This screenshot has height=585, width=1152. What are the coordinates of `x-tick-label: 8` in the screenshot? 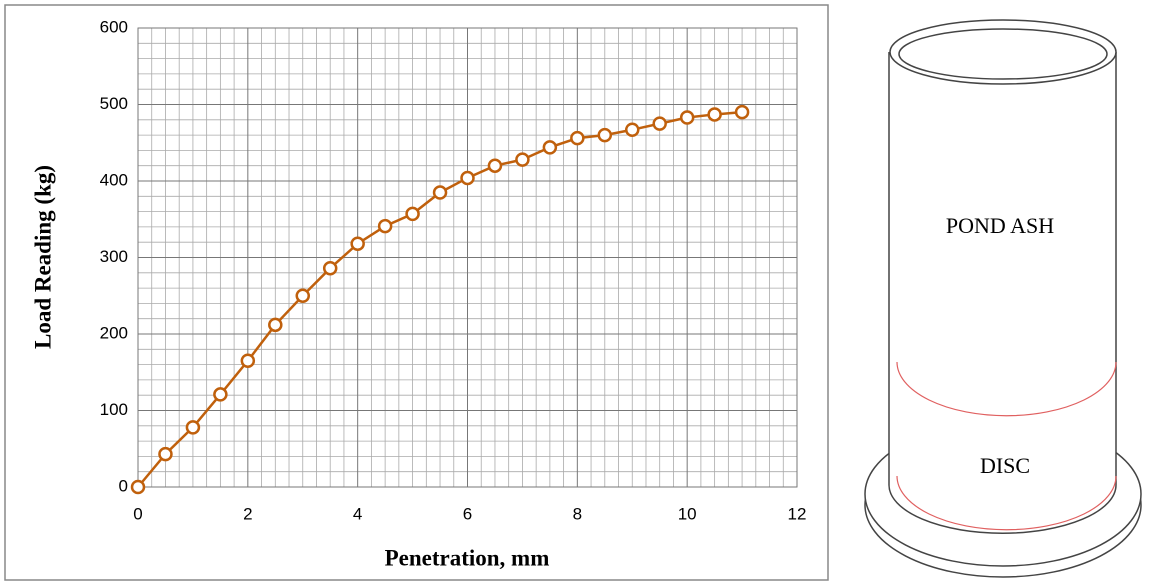 It's located at (577, 513).